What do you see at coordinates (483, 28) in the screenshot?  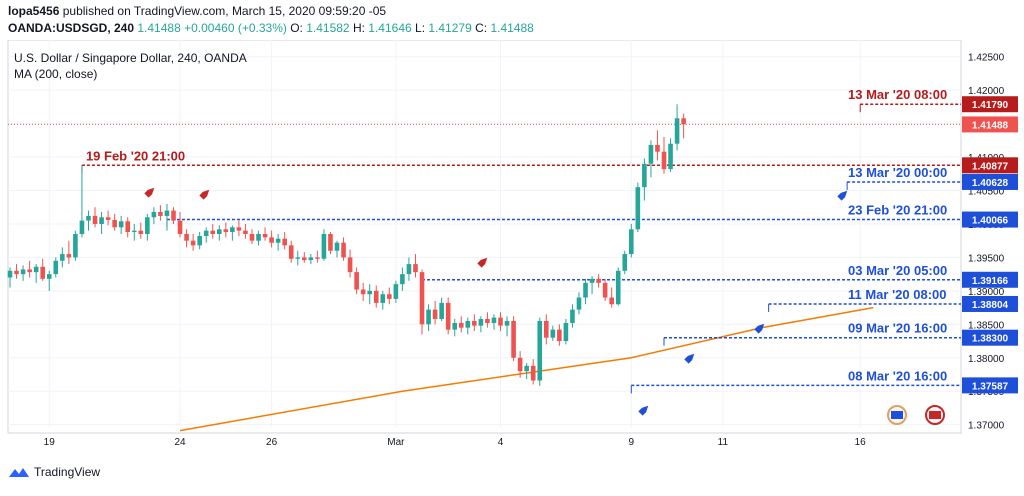 I see `close-key: C:` at bounding box center [483, 28].